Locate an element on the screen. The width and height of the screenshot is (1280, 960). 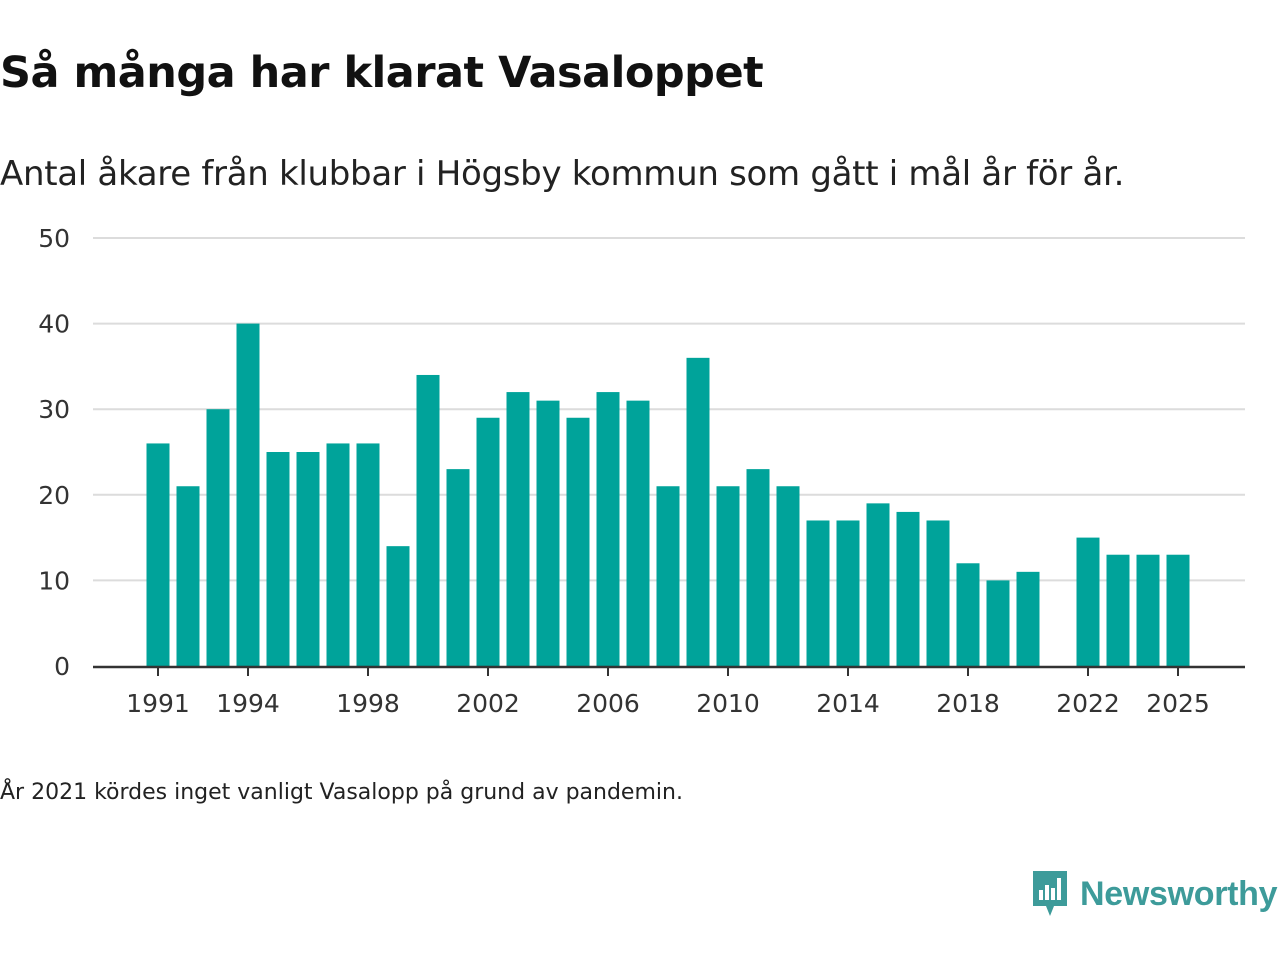
bar-2020 is located at coordinates (1028, 618).